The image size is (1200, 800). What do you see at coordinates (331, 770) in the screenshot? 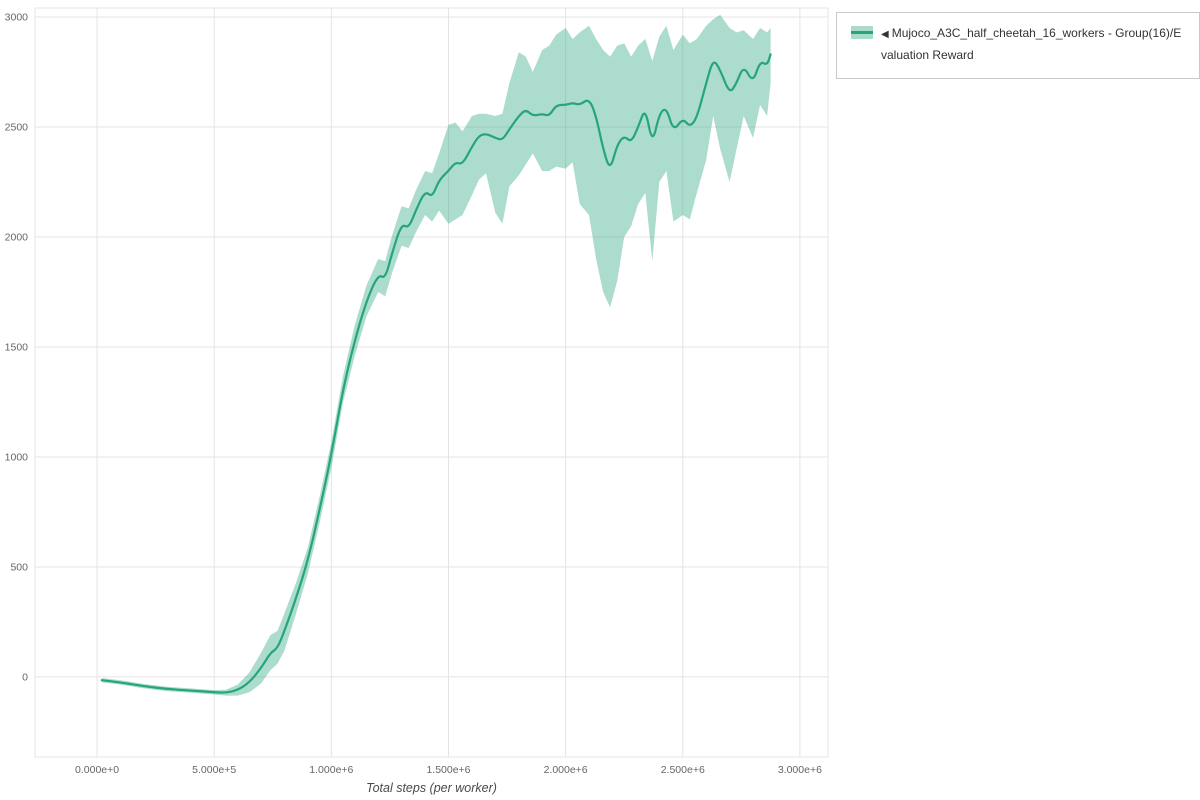
I see `x-tick-label: 1.000e+6` at bounding box center [331, 770].